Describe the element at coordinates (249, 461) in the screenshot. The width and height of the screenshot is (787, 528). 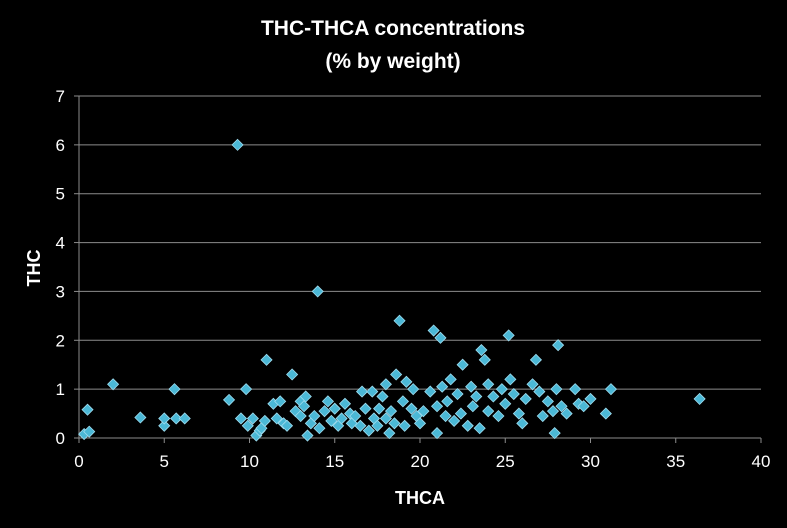
I see `x-tick-label: 10` at that location.